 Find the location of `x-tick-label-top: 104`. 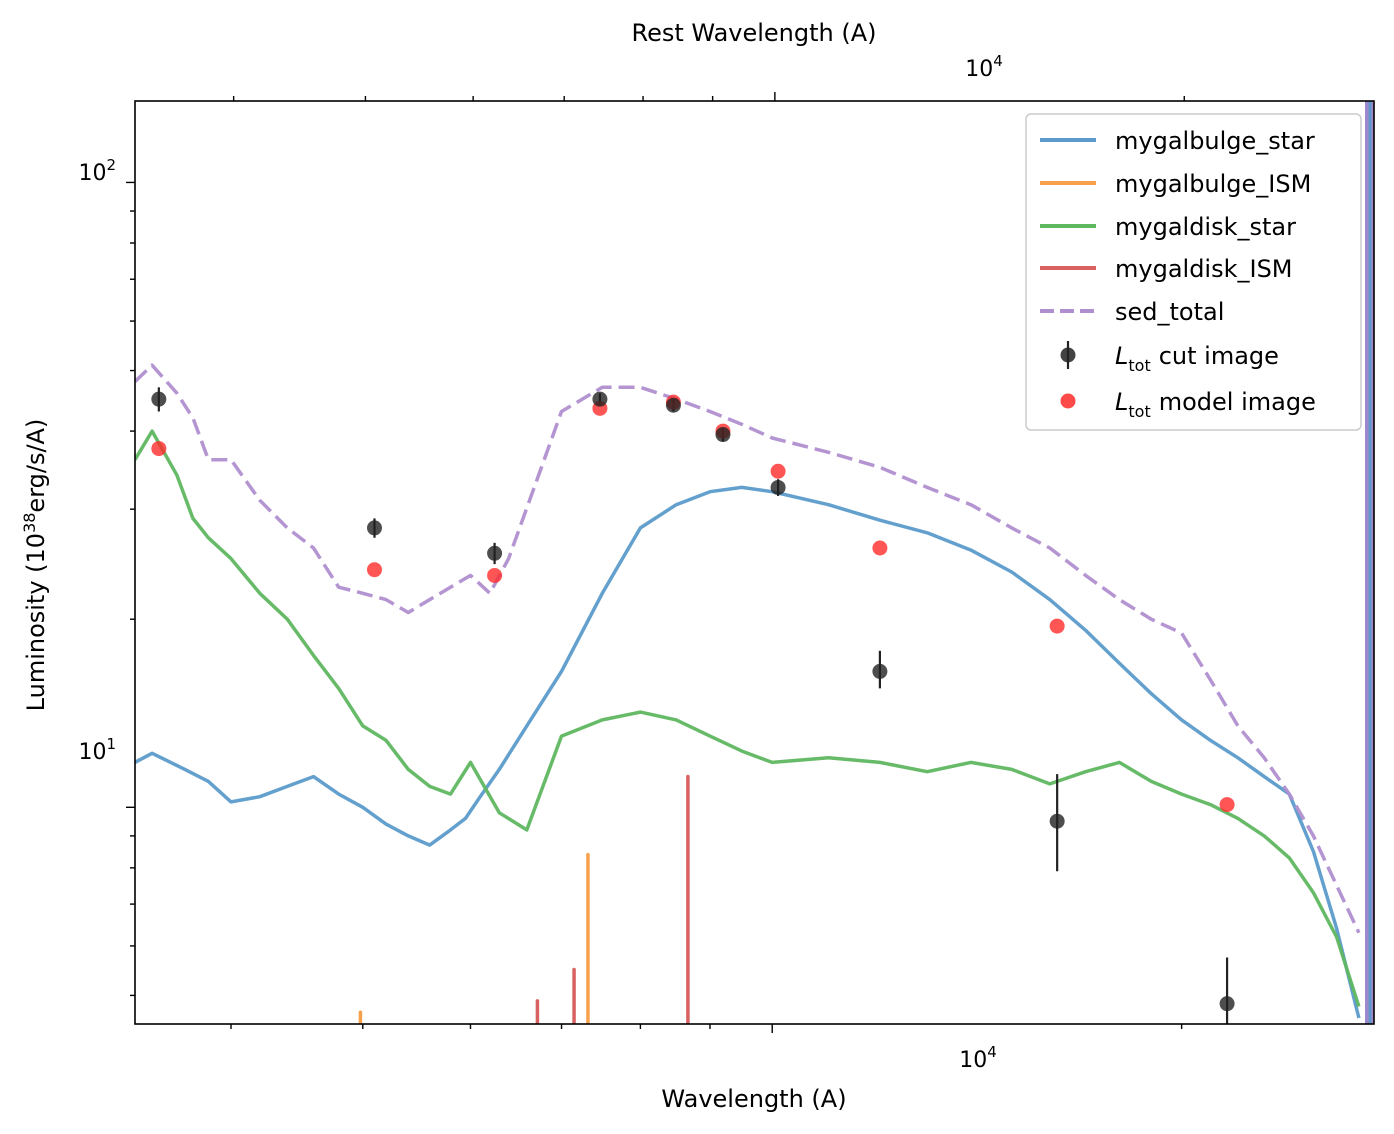

x-tick-label-top: 104 is located at coordinates (984, 67).